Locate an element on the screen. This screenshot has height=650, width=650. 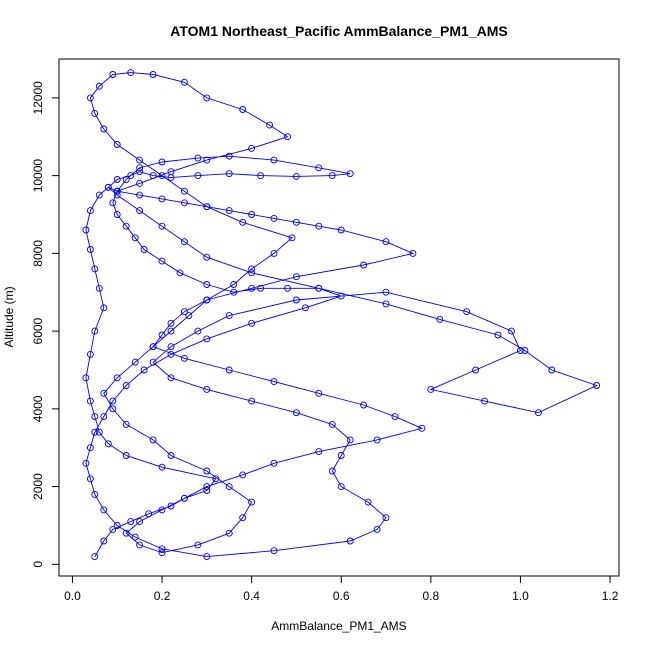
y-tick-label: 4000 is located at coordinates (38, 408).